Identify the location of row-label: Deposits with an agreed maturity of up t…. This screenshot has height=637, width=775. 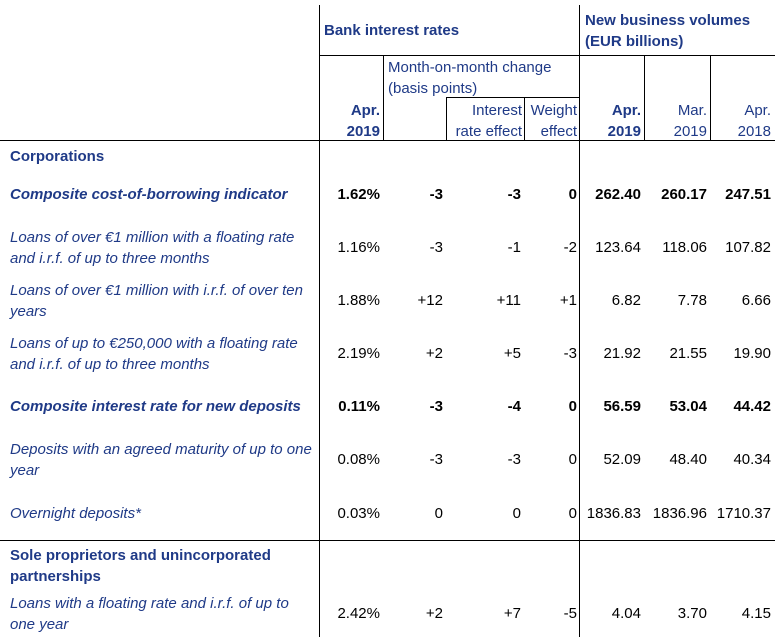
(161, 460).